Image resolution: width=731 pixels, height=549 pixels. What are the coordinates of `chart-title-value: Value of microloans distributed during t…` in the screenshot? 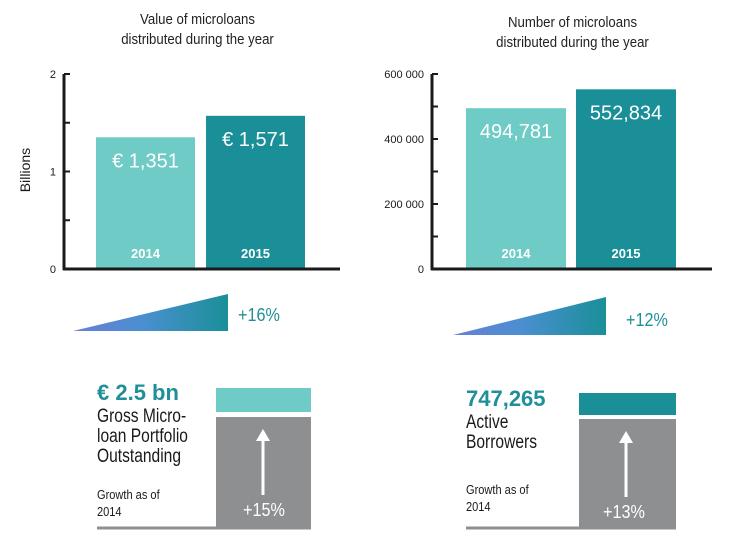 It's located at (197, 30).